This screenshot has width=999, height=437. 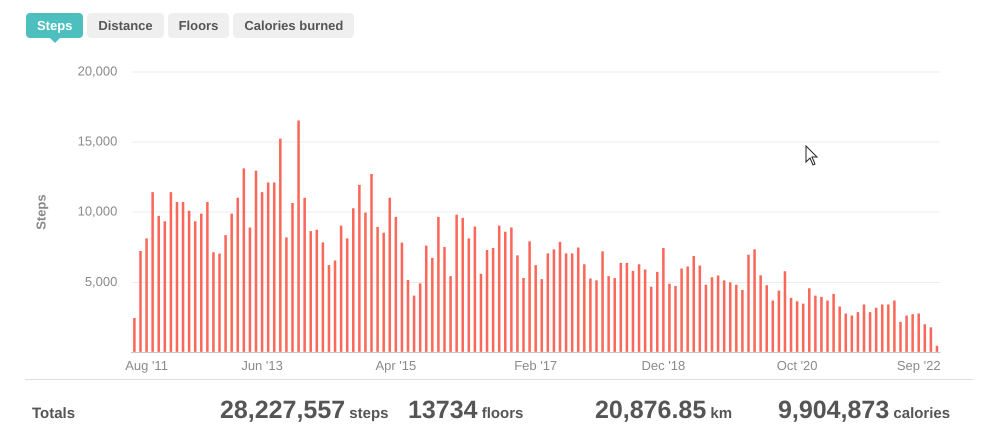 What do you see at coordinates (918, 365) in the screenshot?
I see `x-tick-label: Sep '22` at bounding box center [918, 365].